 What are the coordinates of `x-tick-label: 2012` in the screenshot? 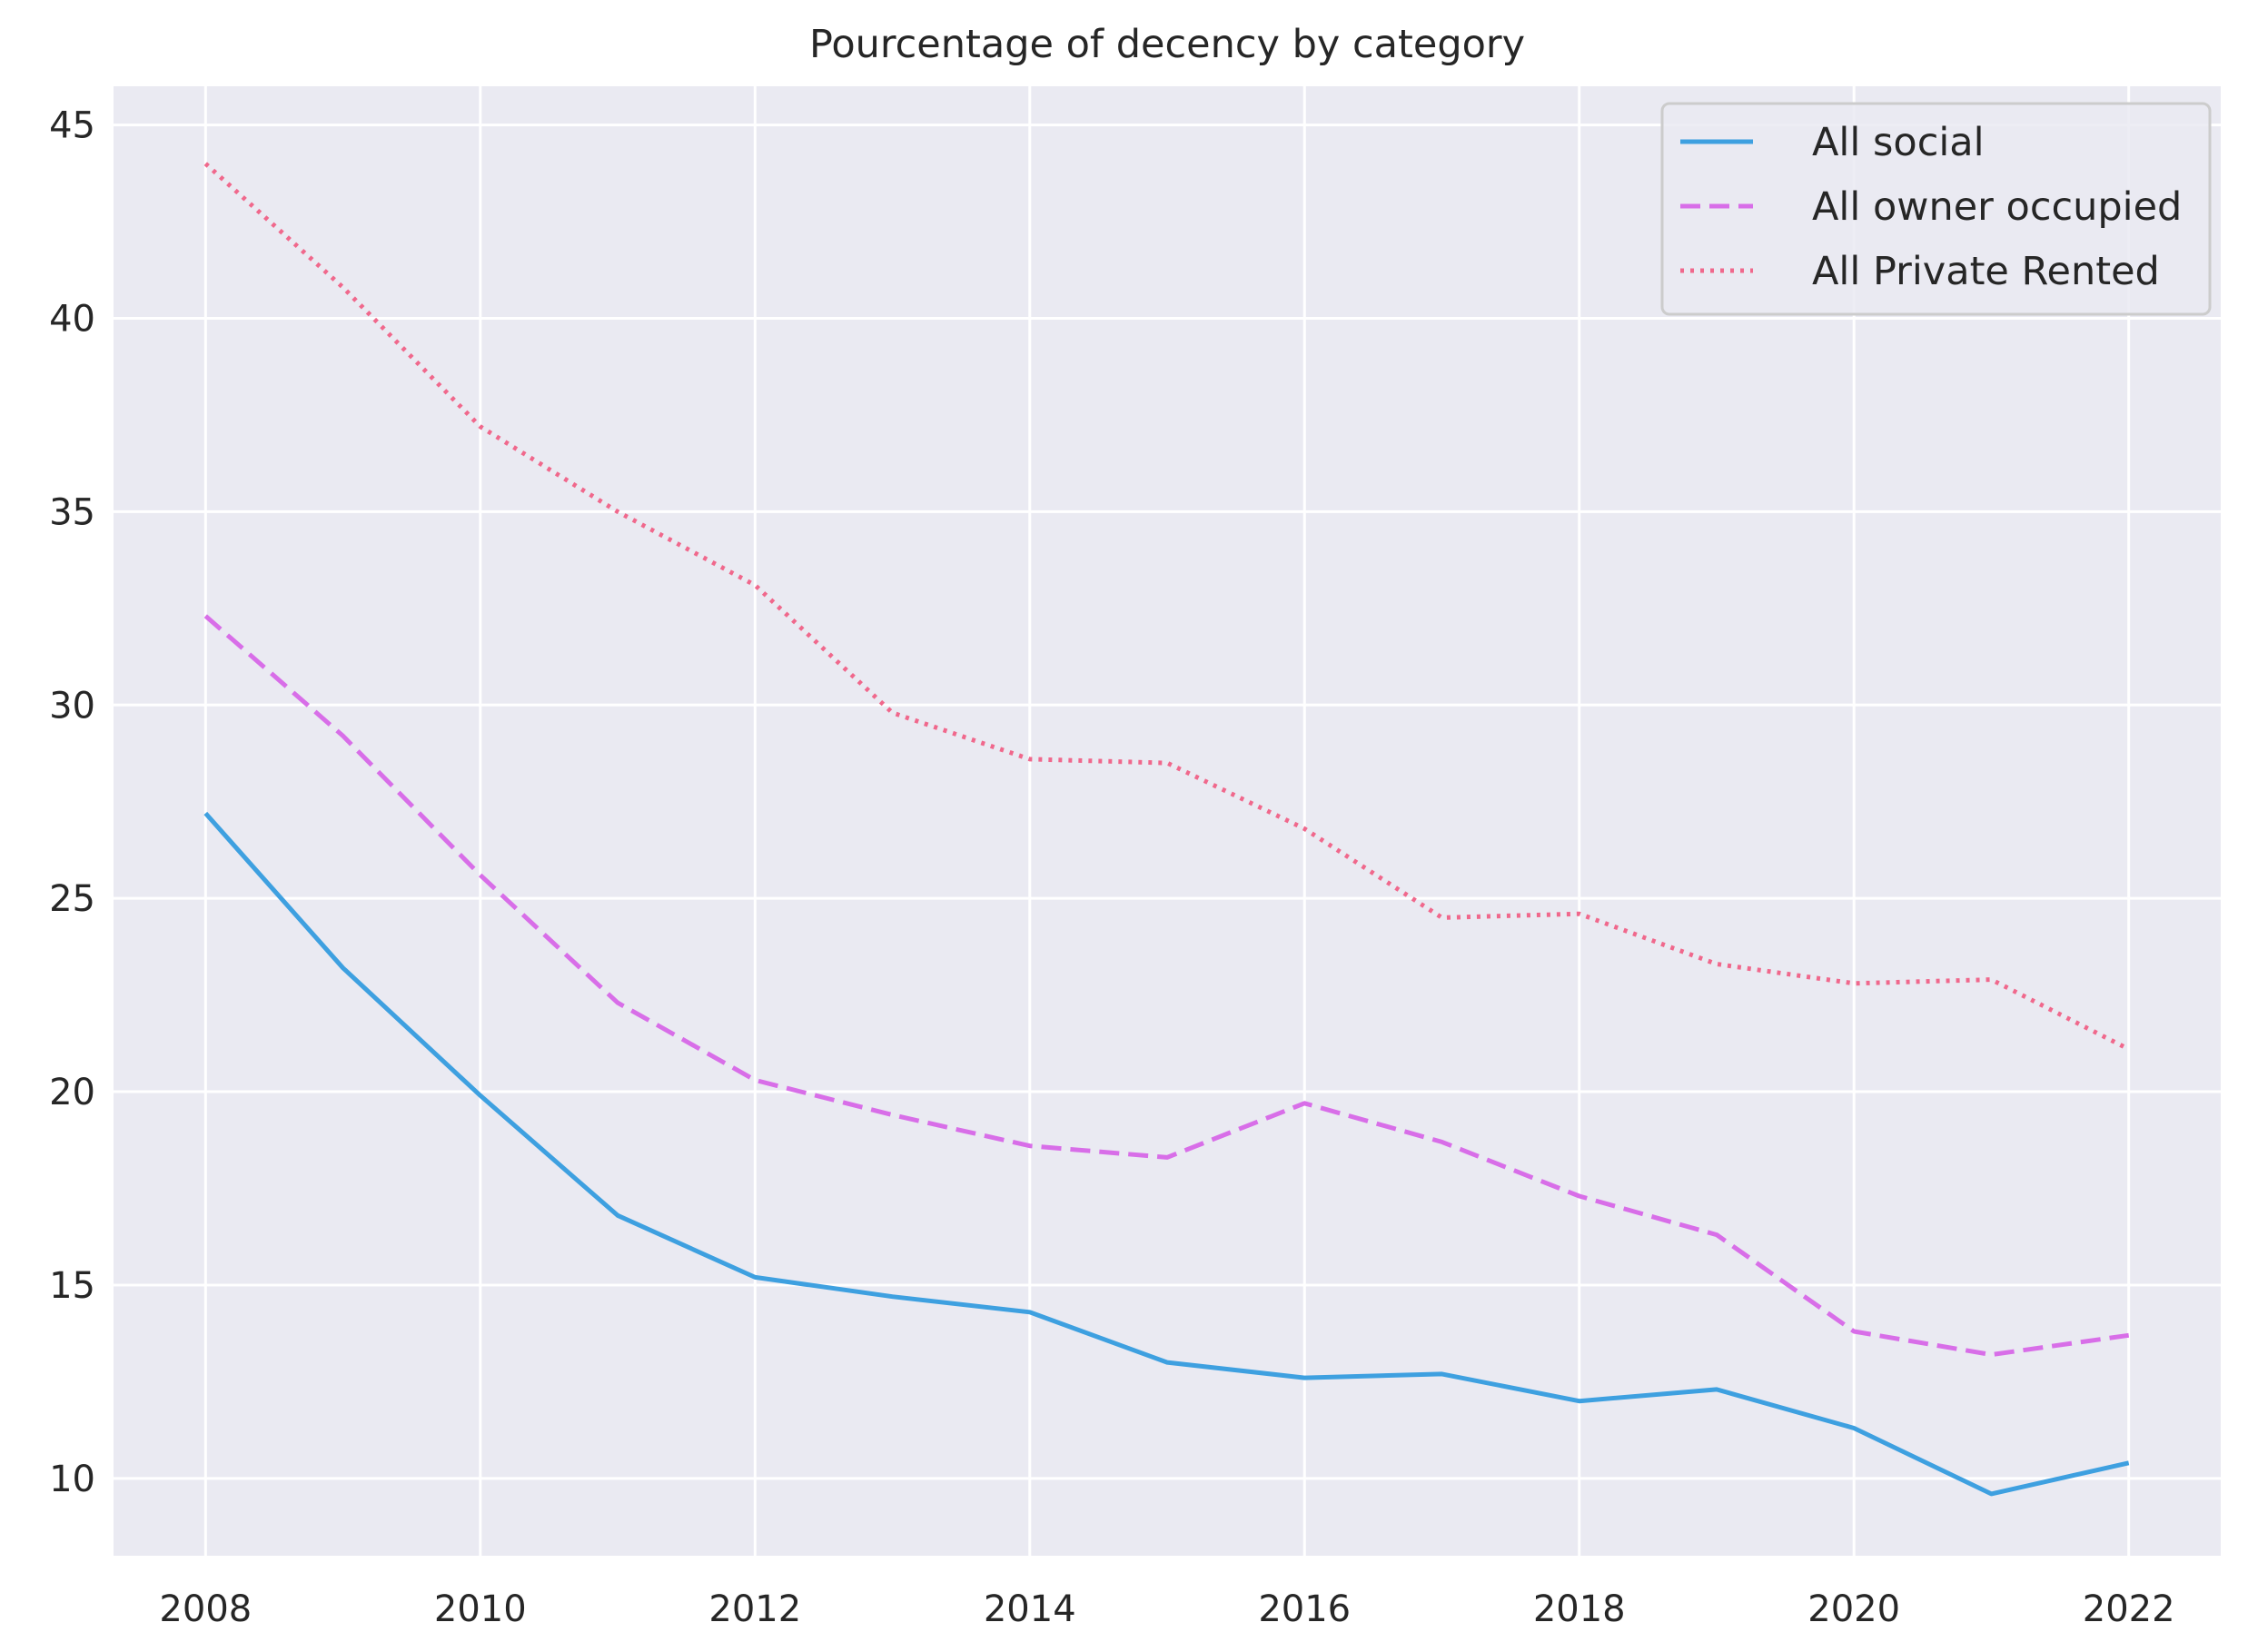 It's located at (754, 1609).